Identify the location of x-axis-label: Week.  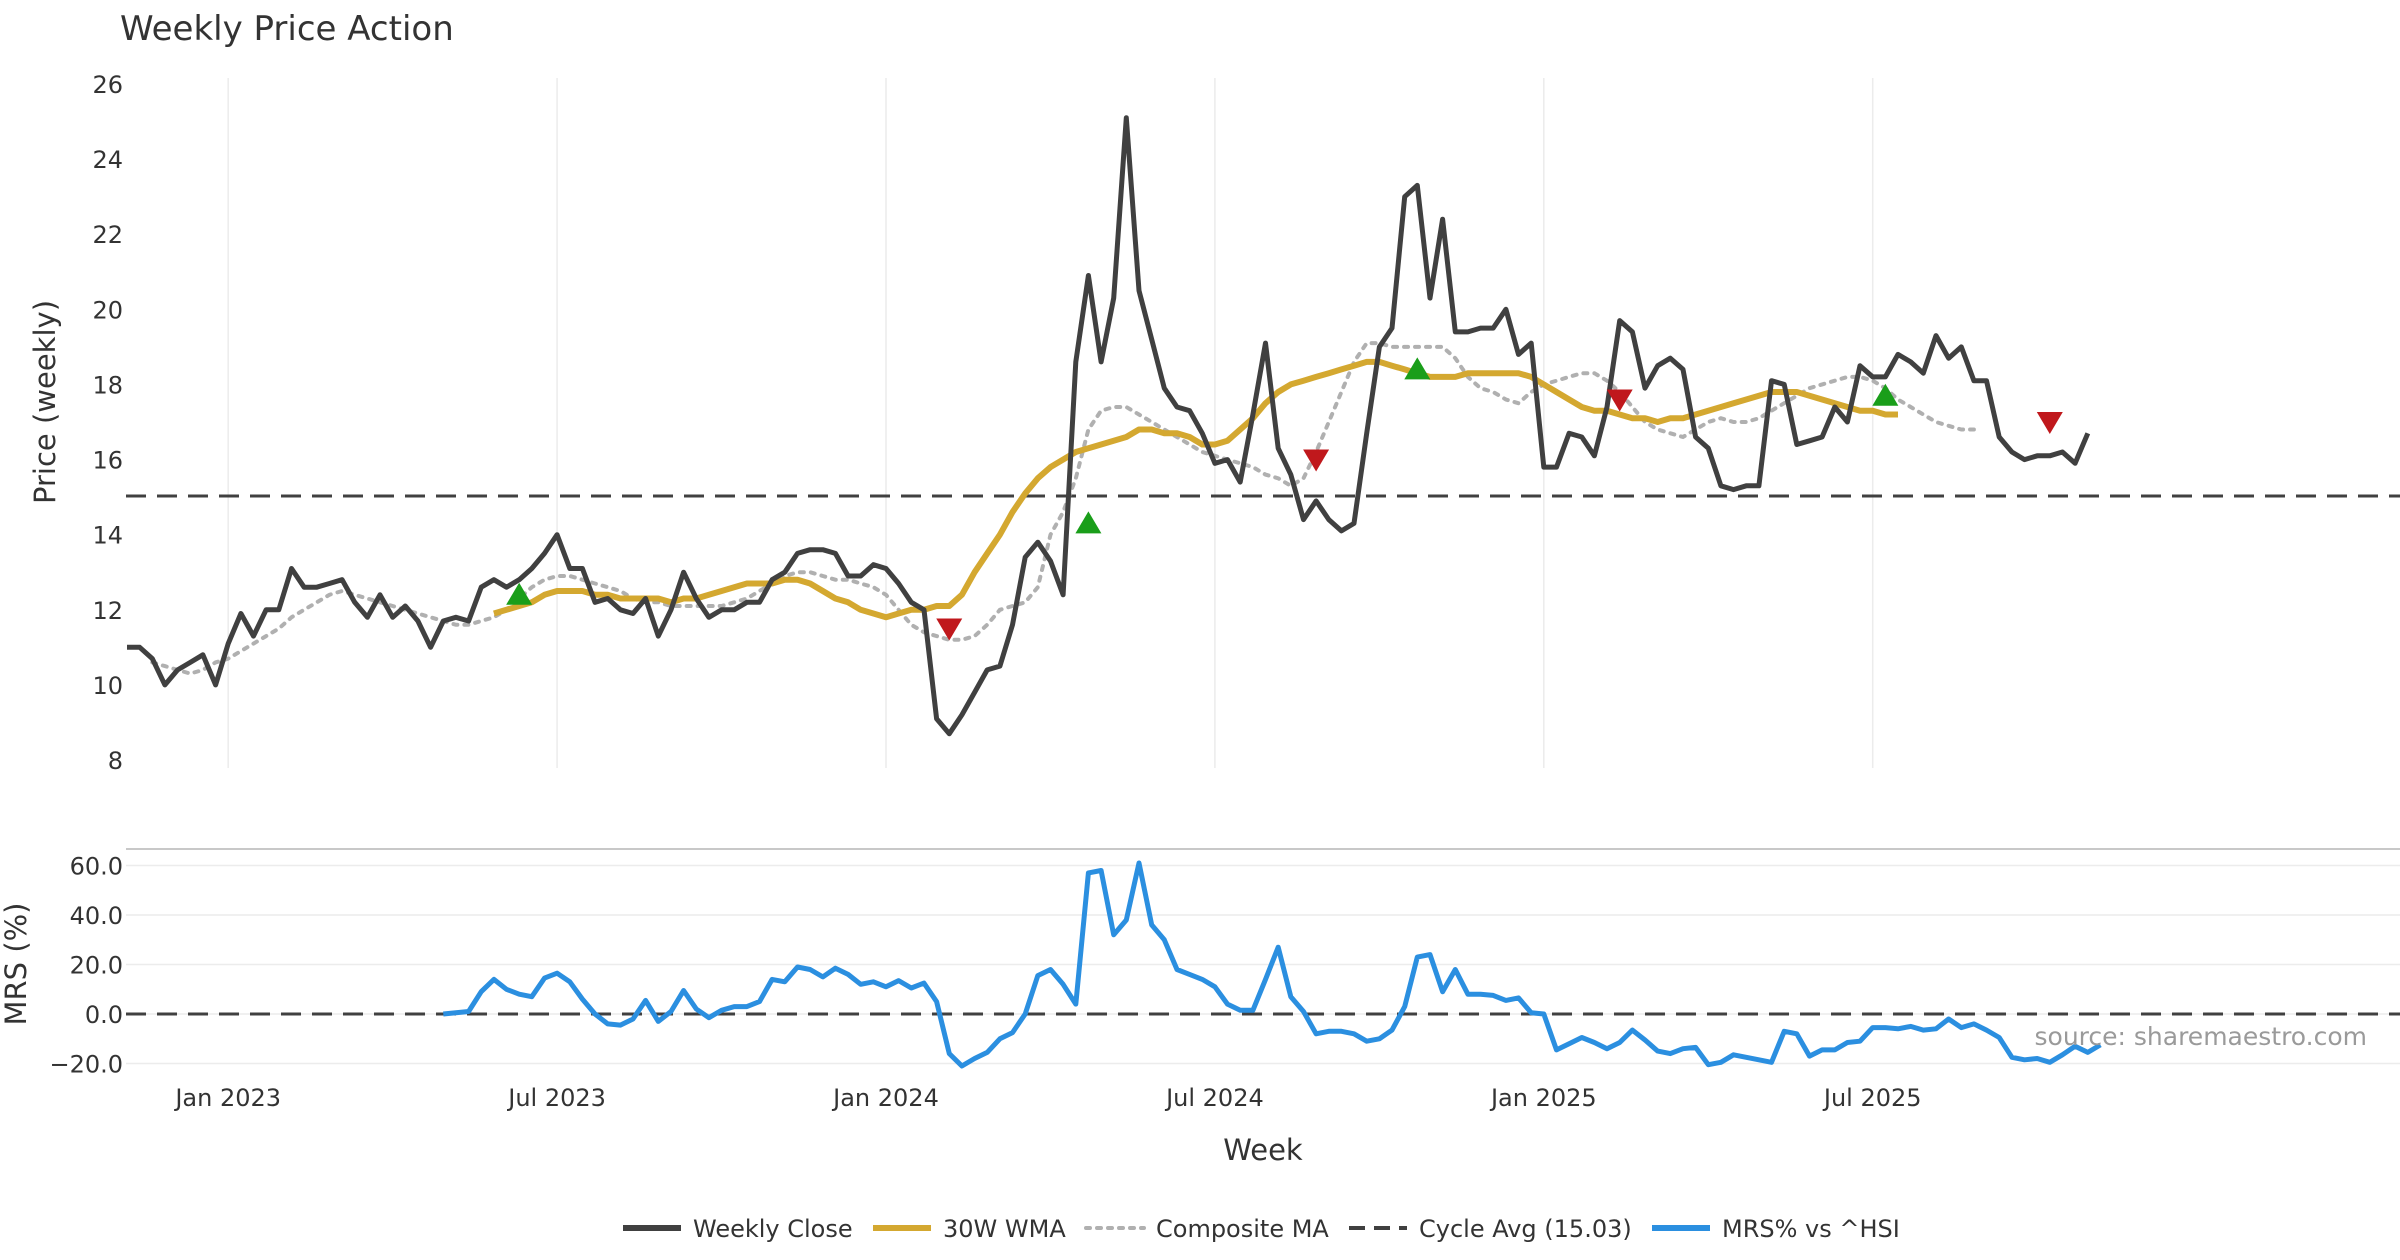
(1263, 1150).